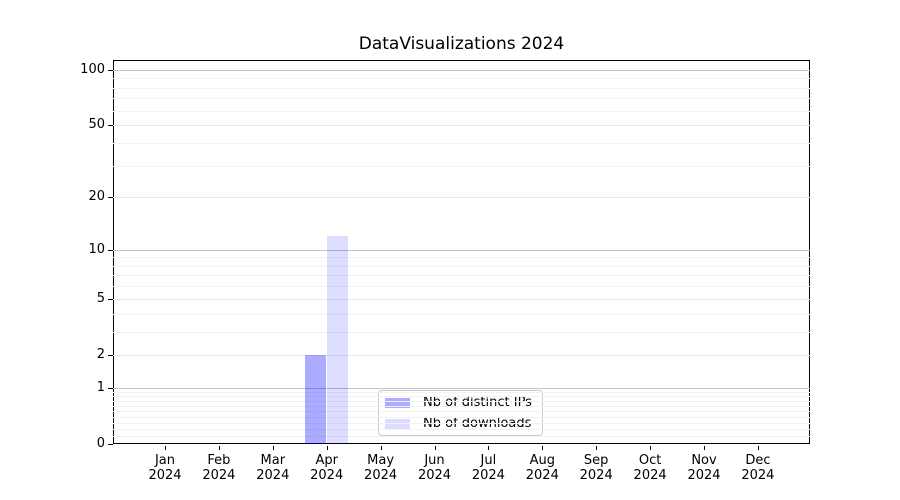 The height and width of the screenshot is (500, 900). Describe the element at coordinates (397, 402) in the screenshot. I see `legend-swatch-distinct-ips` at that location.